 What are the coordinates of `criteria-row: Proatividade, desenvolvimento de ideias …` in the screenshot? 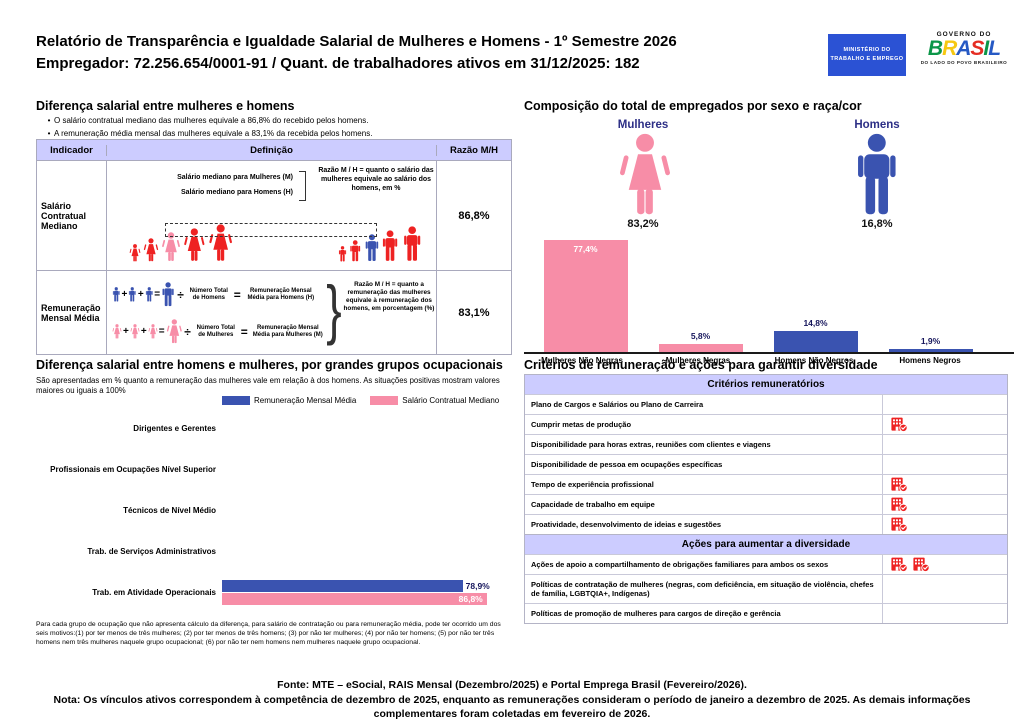 It's located at (766, 524).